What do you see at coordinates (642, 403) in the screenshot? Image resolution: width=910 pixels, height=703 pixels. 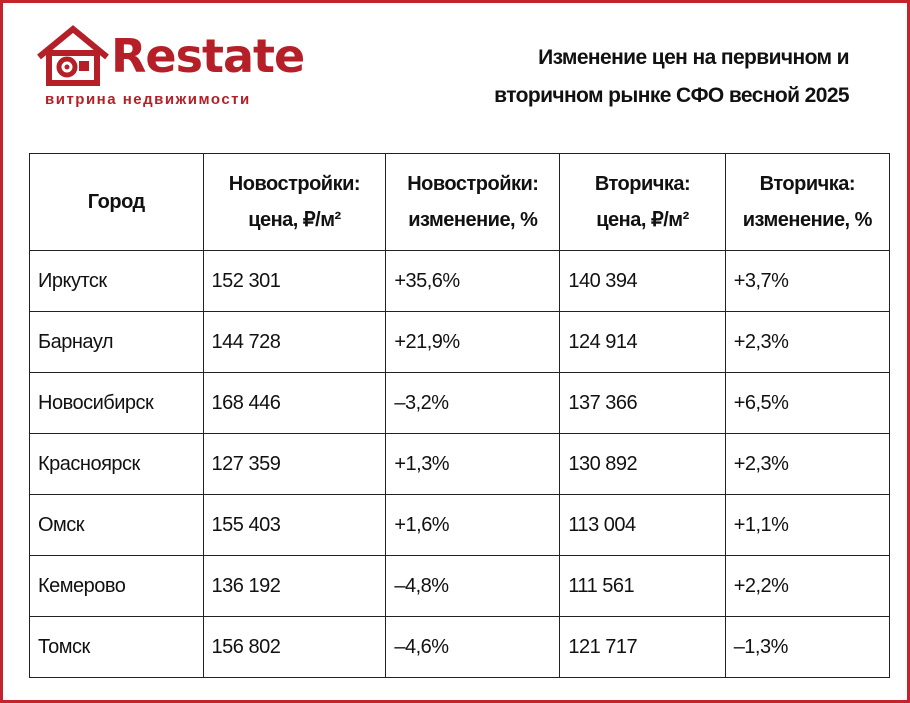 I see `value-cell: 137 366` at bounding box center [642, 403].